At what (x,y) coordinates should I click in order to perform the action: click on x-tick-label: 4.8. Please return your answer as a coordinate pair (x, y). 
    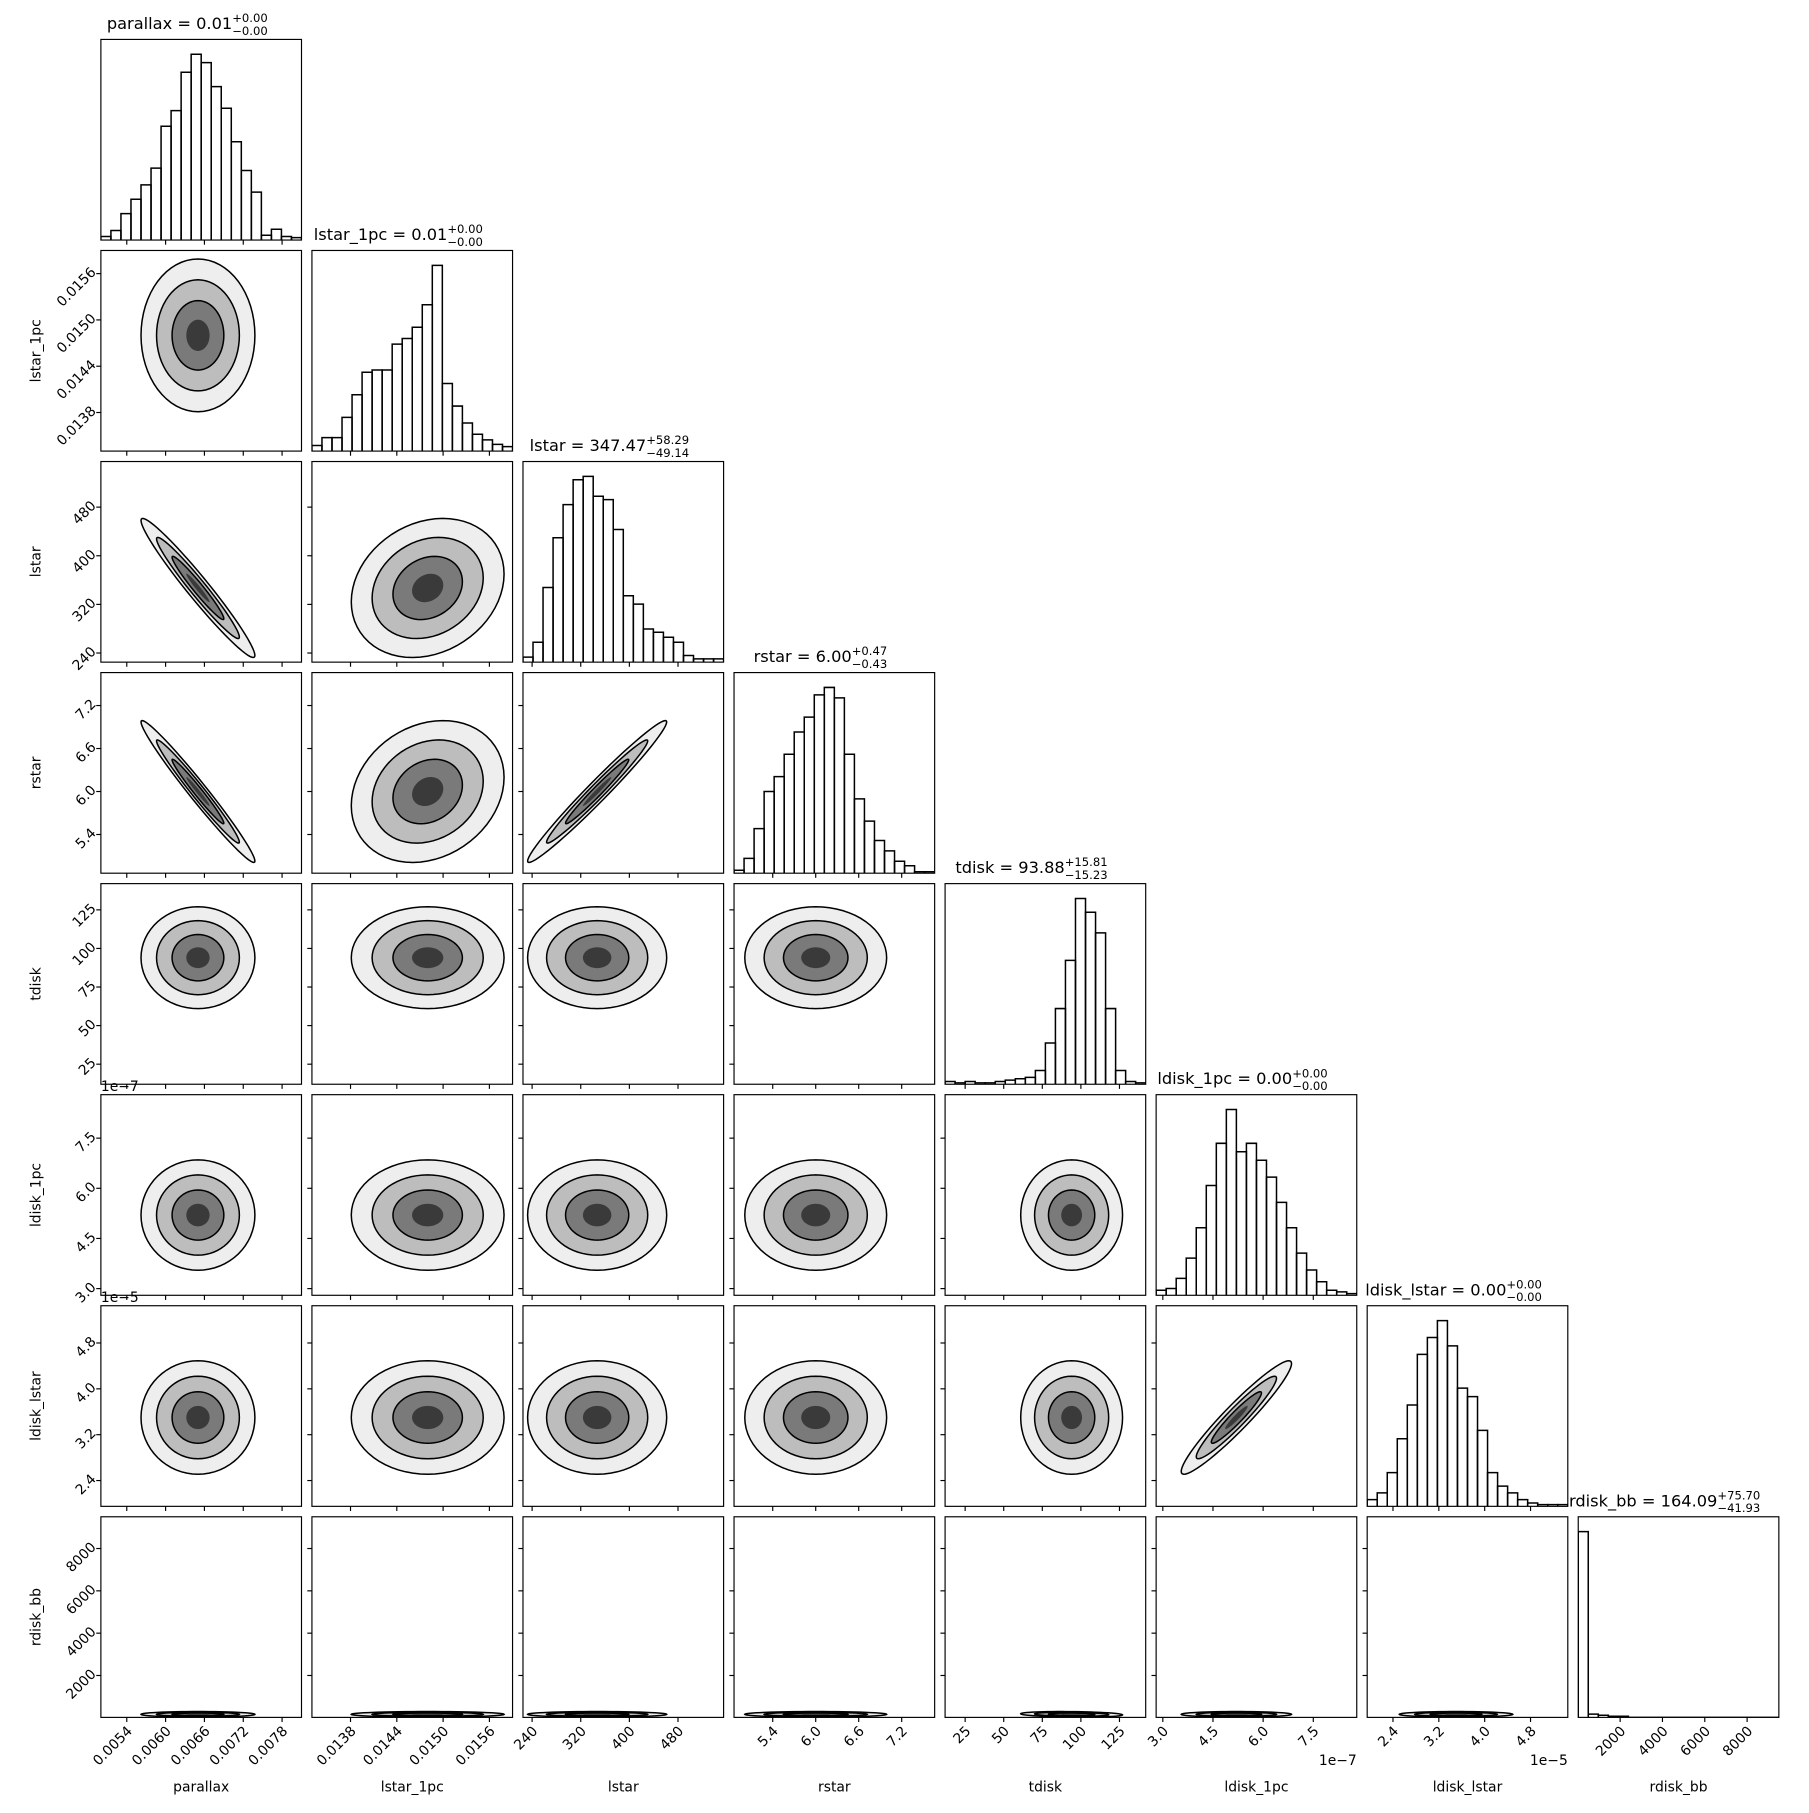
    Looking at the image, I should click on (1526, 1736).